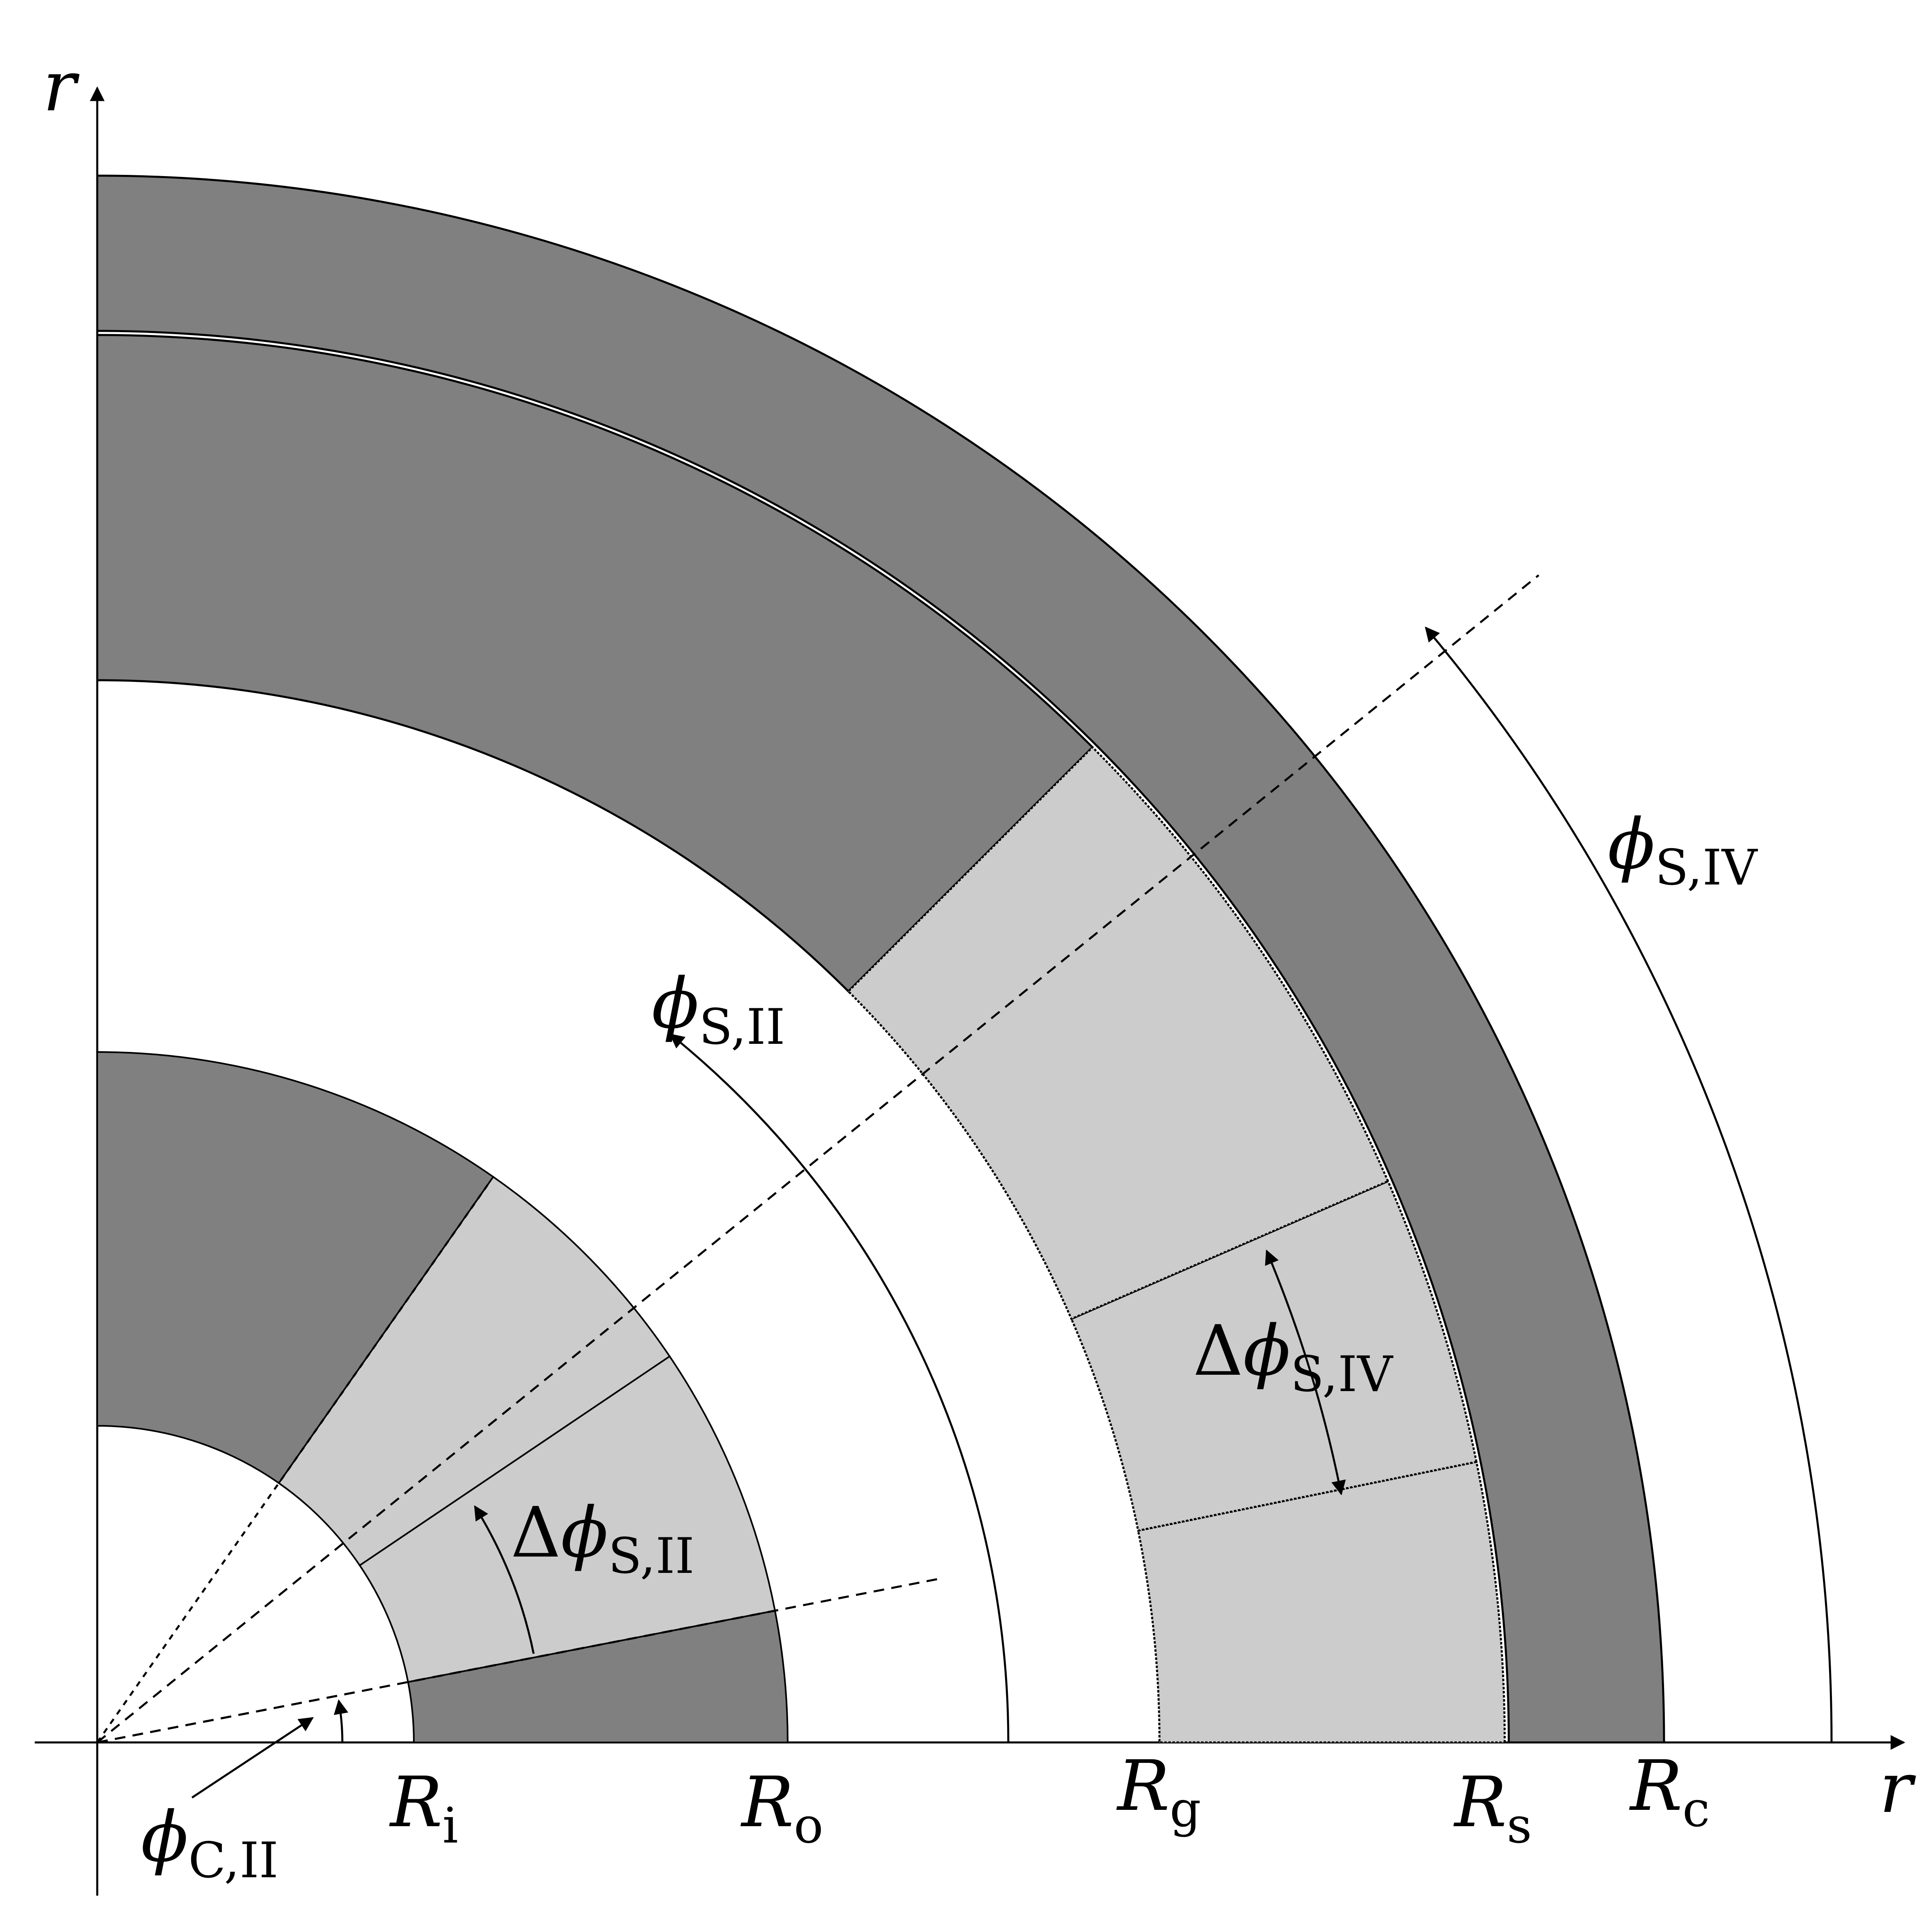 The image size is (1930, 1932). I want to click on label-phi-s-ii: ϕS,II, so click(718, 1009).